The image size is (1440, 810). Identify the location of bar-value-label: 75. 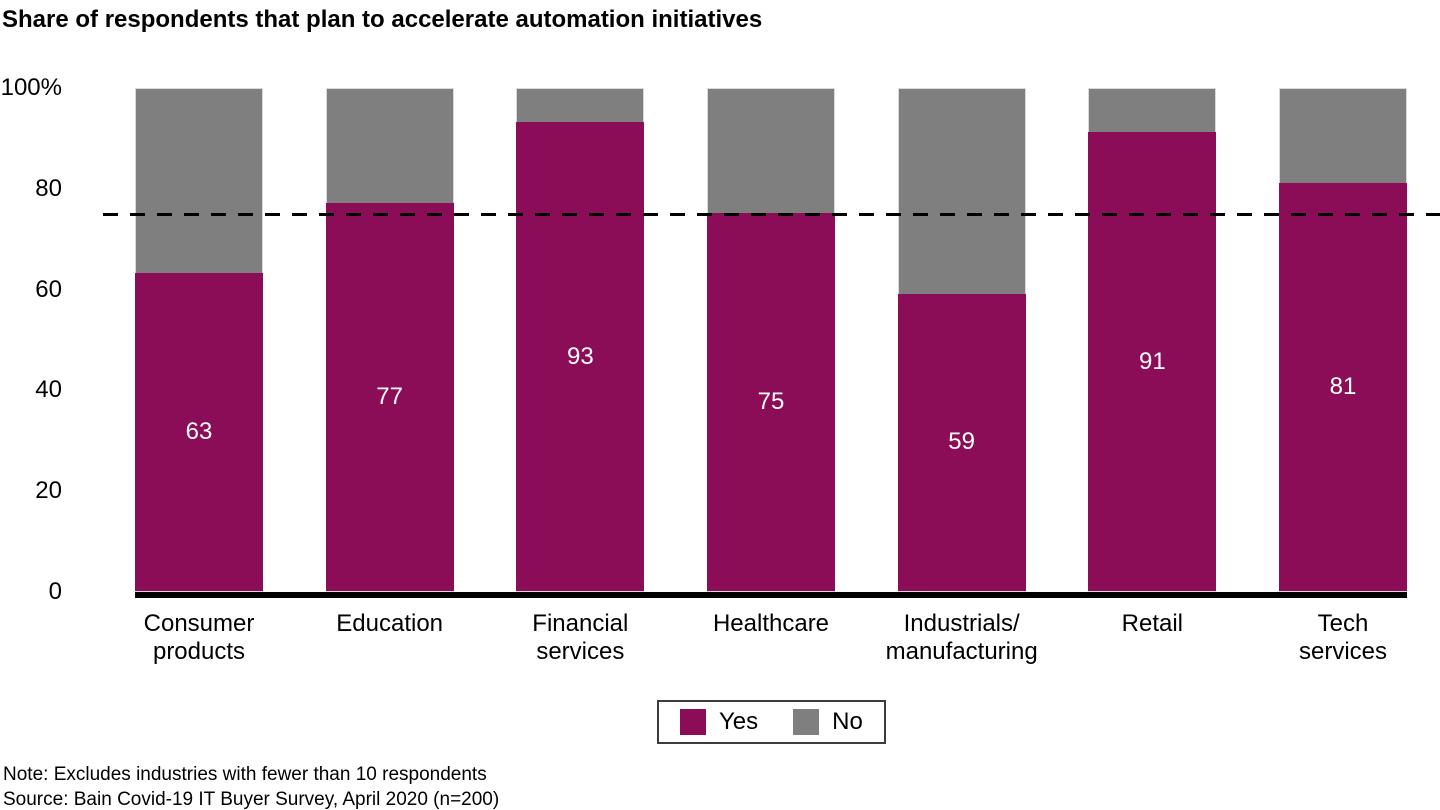
(771, 401).